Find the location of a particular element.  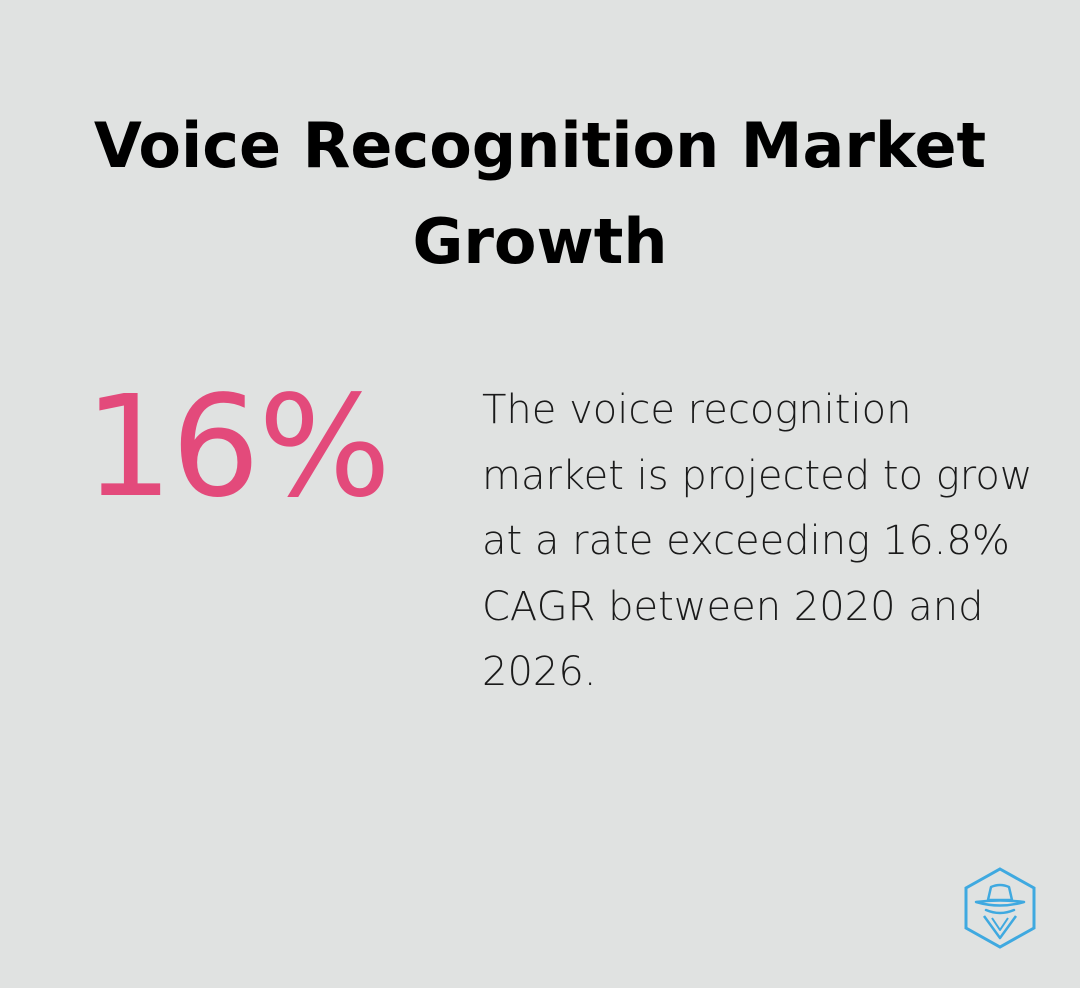

stat-value: 16% is located at coordinates (237, 447).